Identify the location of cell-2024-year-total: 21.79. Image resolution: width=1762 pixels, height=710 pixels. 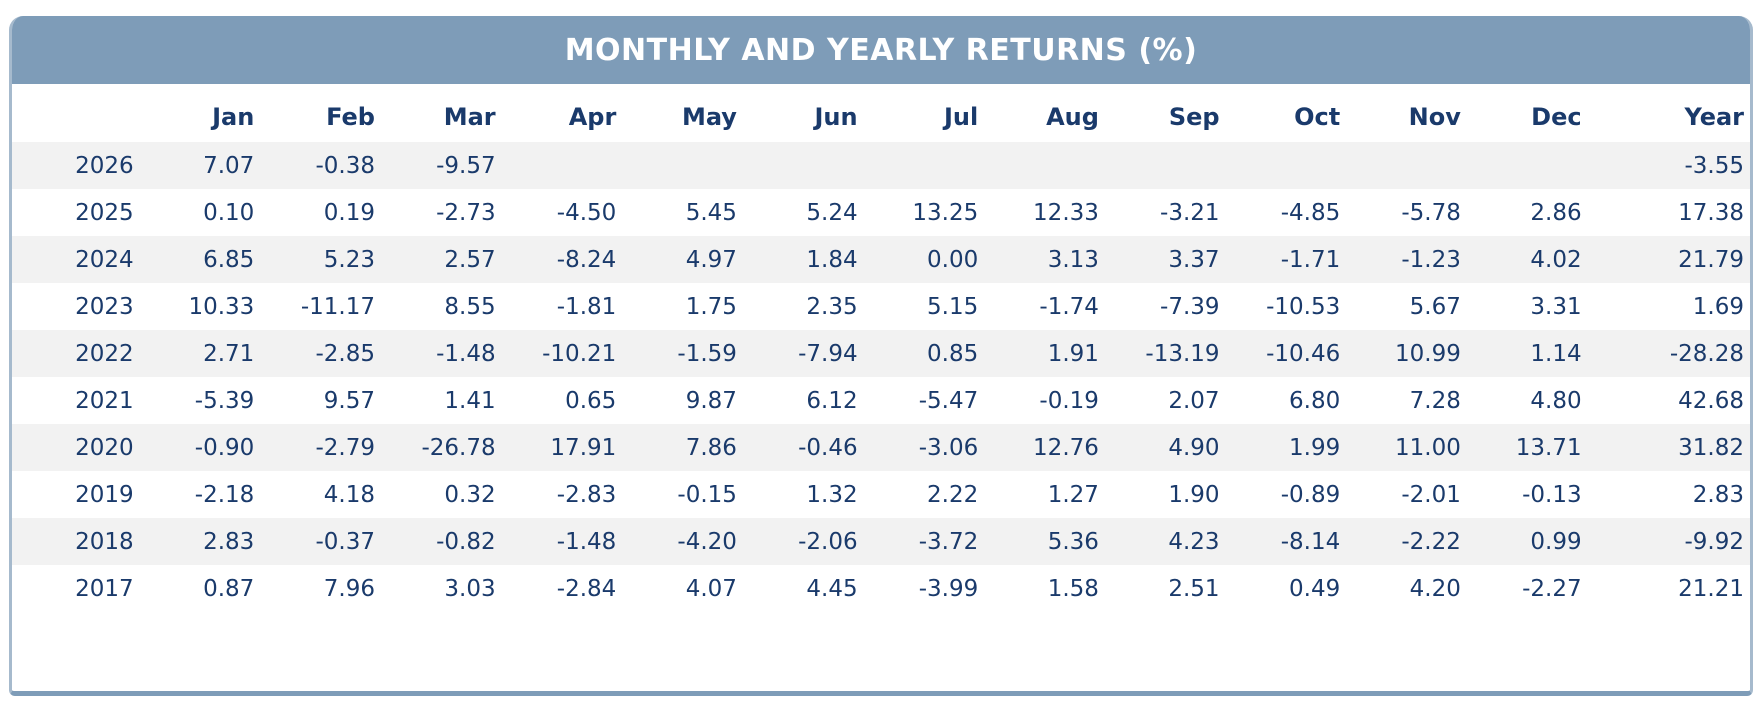
(1711, 259).